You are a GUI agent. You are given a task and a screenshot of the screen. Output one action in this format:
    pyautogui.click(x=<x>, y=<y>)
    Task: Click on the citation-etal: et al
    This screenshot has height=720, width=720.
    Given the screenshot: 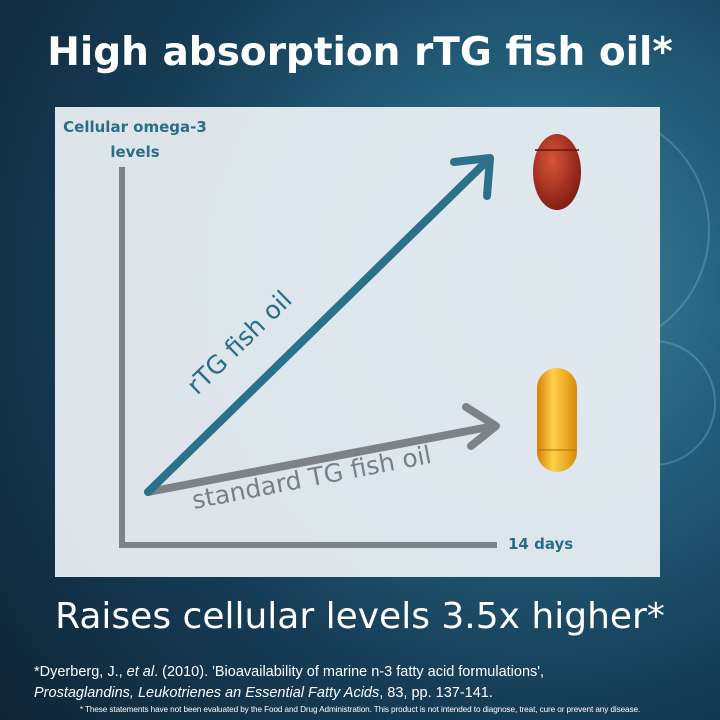 What is the action you would take?
    pyautogui.click(x=140, y=672)
    